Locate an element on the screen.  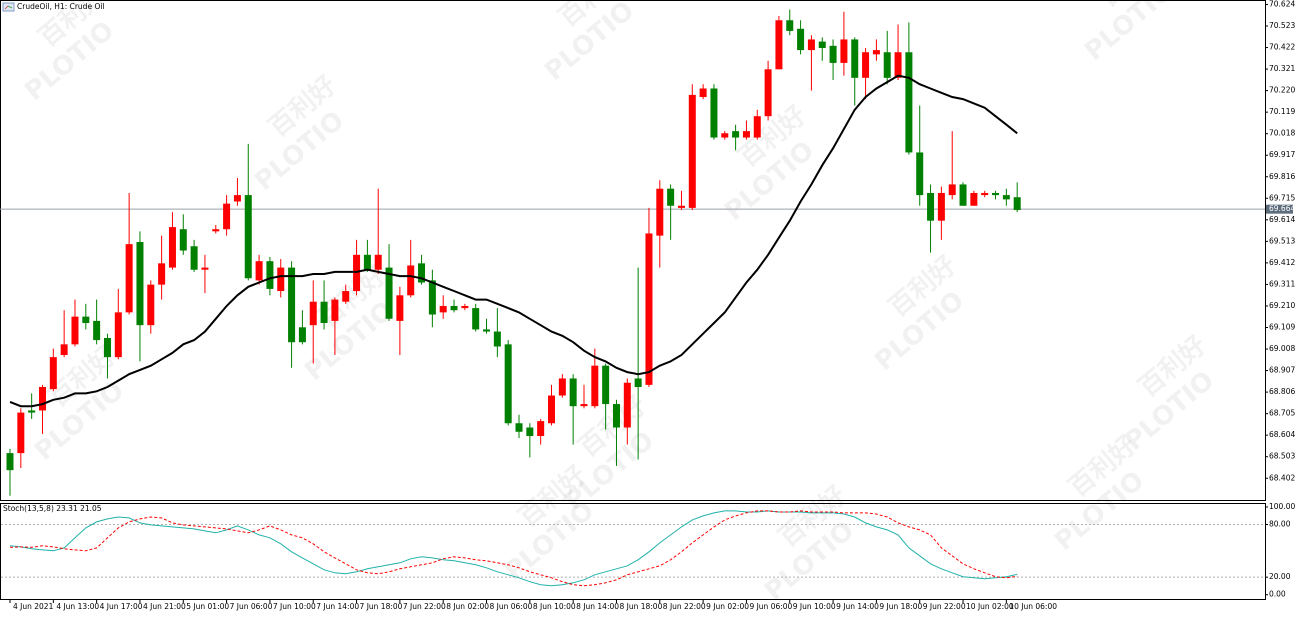
x-tick-label: 4 Jun 13:00 is located at coordinates (77, 606).